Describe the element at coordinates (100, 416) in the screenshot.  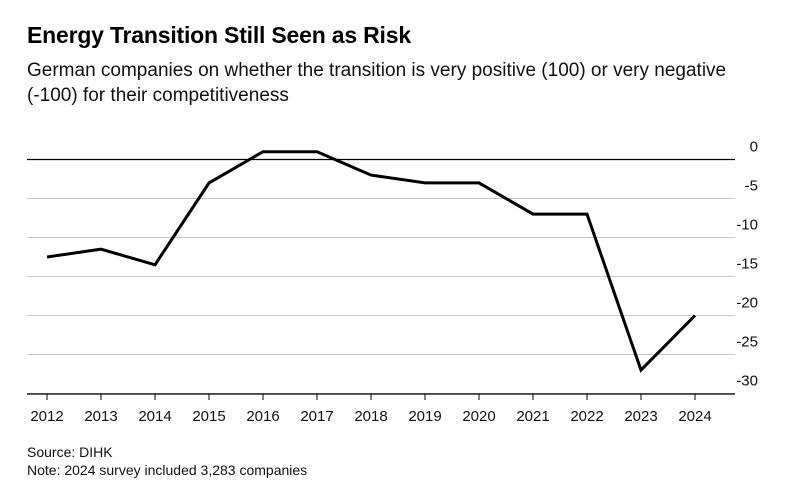
I see `x-tick-label: 2013` at that location.